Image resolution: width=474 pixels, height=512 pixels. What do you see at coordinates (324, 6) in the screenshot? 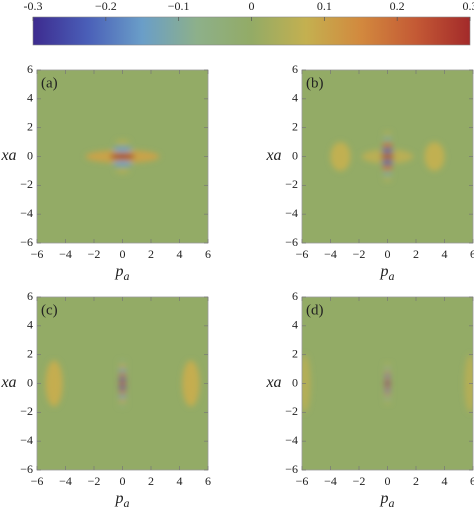
I see `colorbar-tick-label: 0.1` at bounding box center [324, 6].